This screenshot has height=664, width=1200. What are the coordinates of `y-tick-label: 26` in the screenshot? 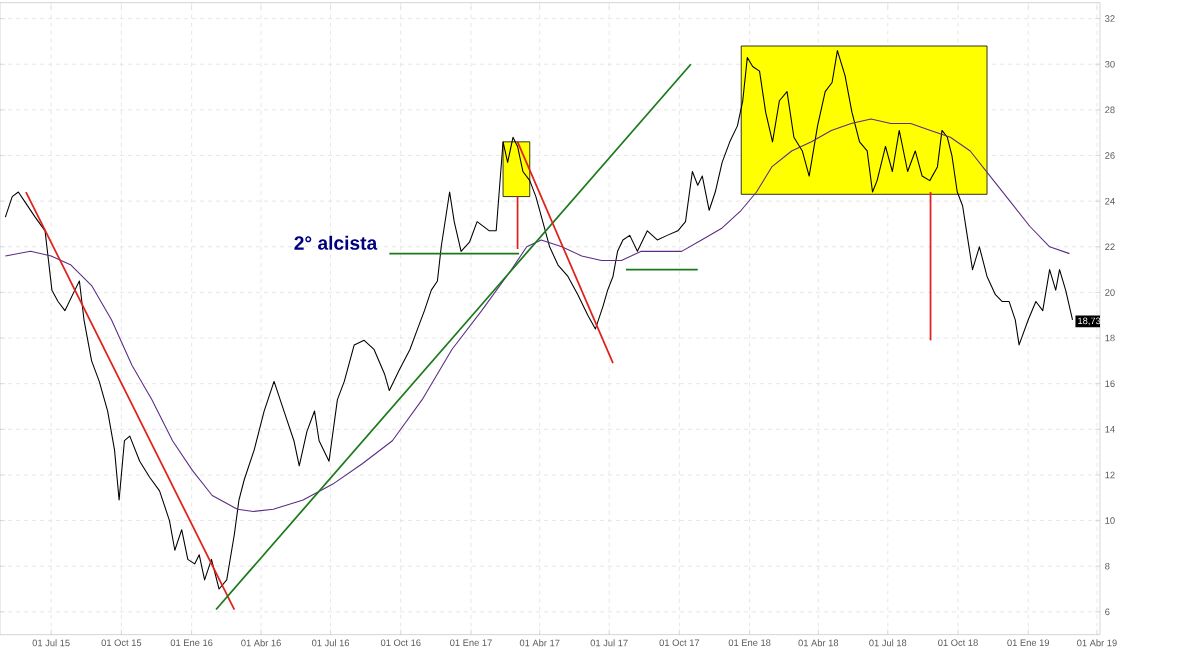 It's located at (1110, 155).